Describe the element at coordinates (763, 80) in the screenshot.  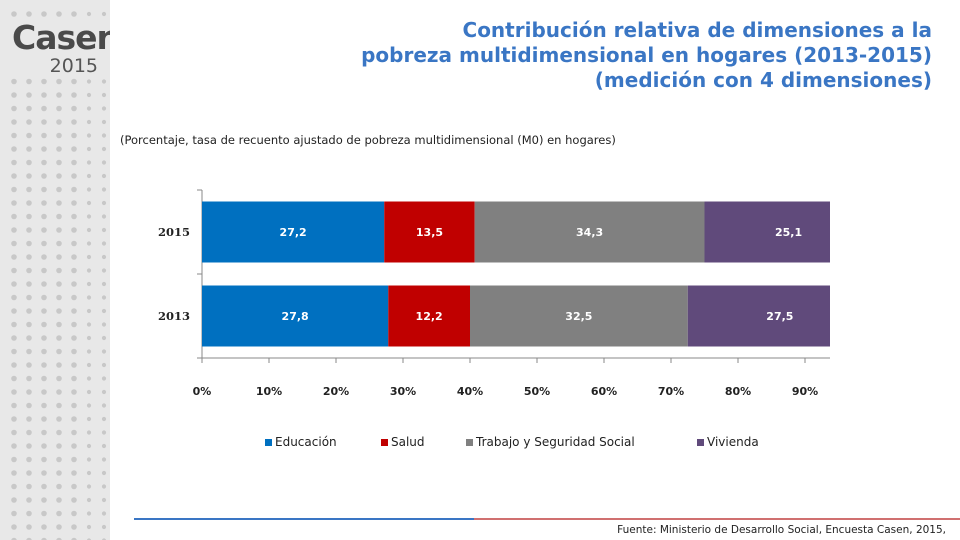
I see `title-line-3: (medición con 4 dimensiones)` at that location.